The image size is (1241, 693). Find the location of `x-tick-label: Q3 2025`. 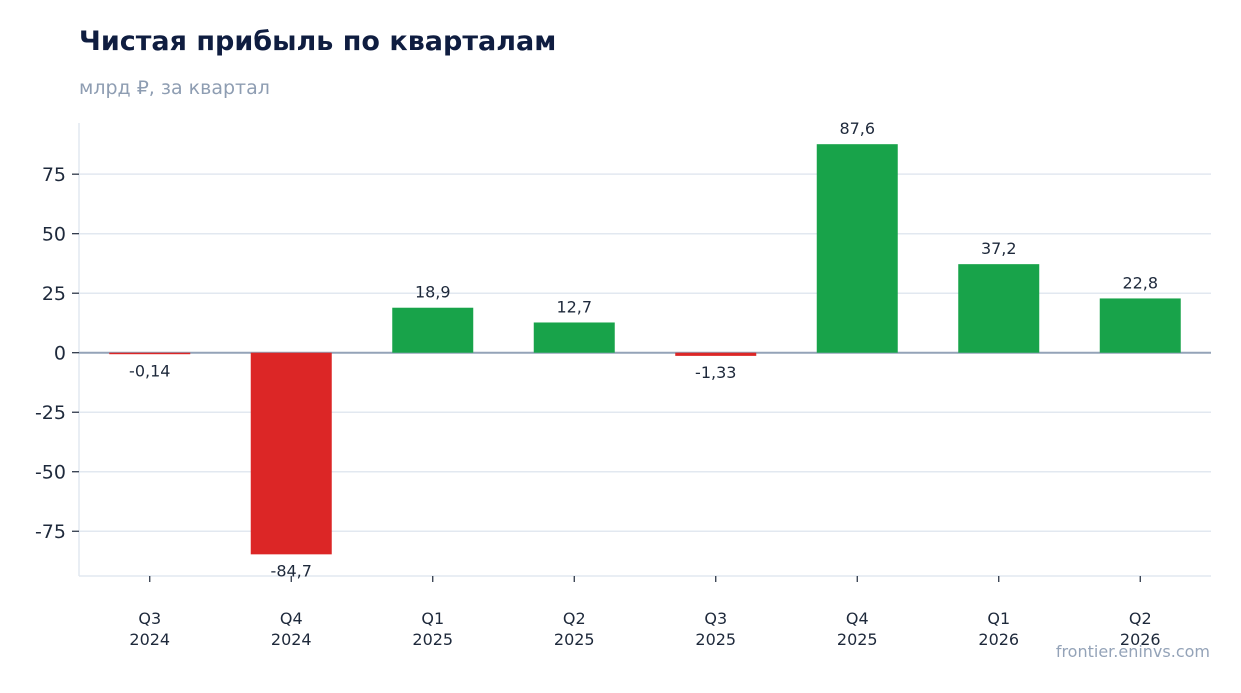

x-tick-label: Q3 2025 is located at coordinates (715, 629).